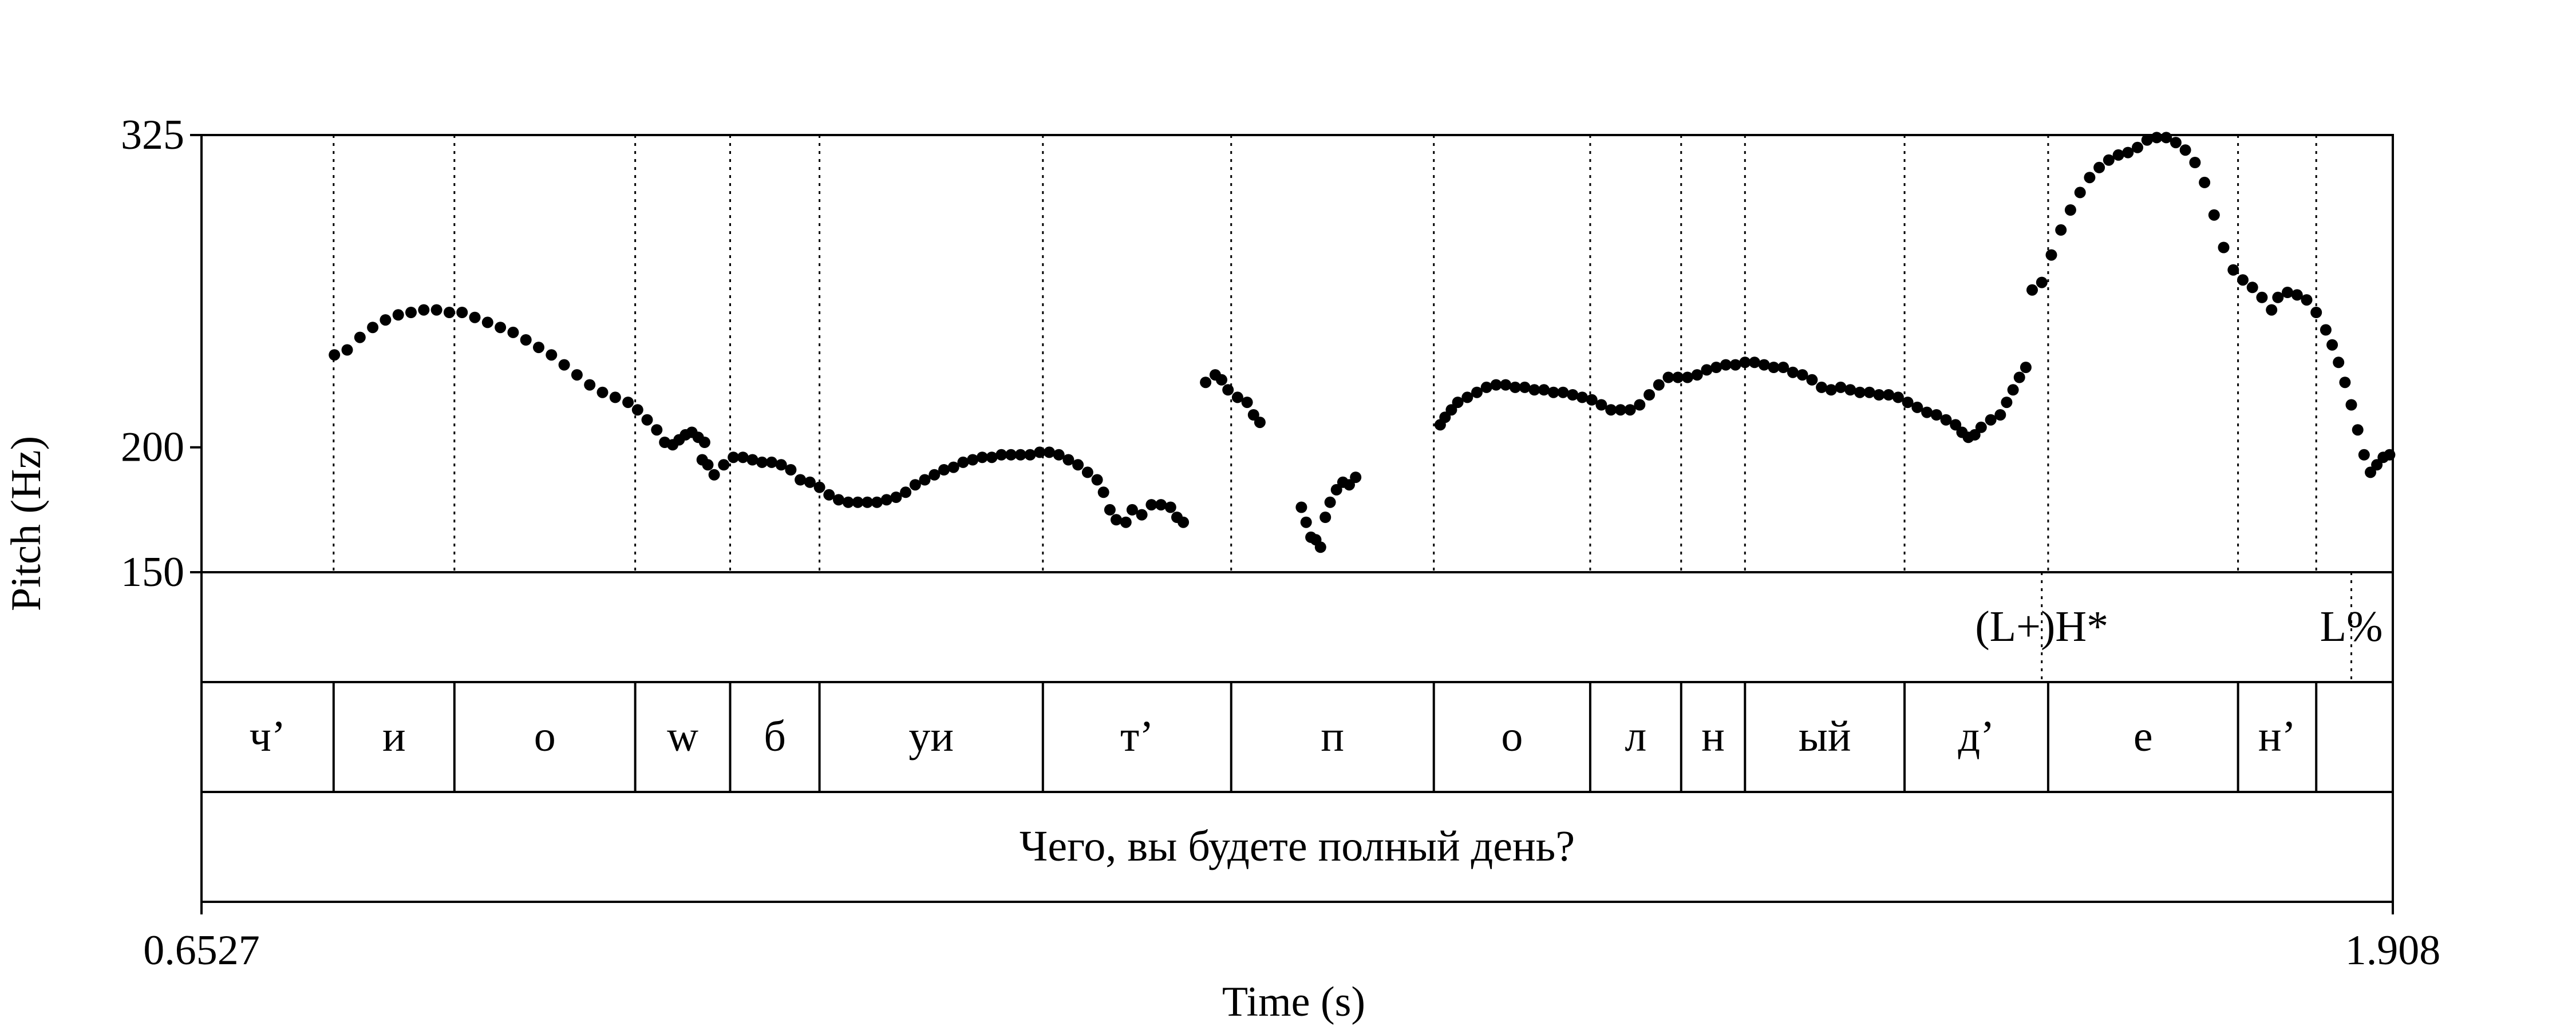 Image resolution: width=2576 pixels, height=1030 pixels. I want to click on x-tick-label-max: 1.908, so click(2393, 950).